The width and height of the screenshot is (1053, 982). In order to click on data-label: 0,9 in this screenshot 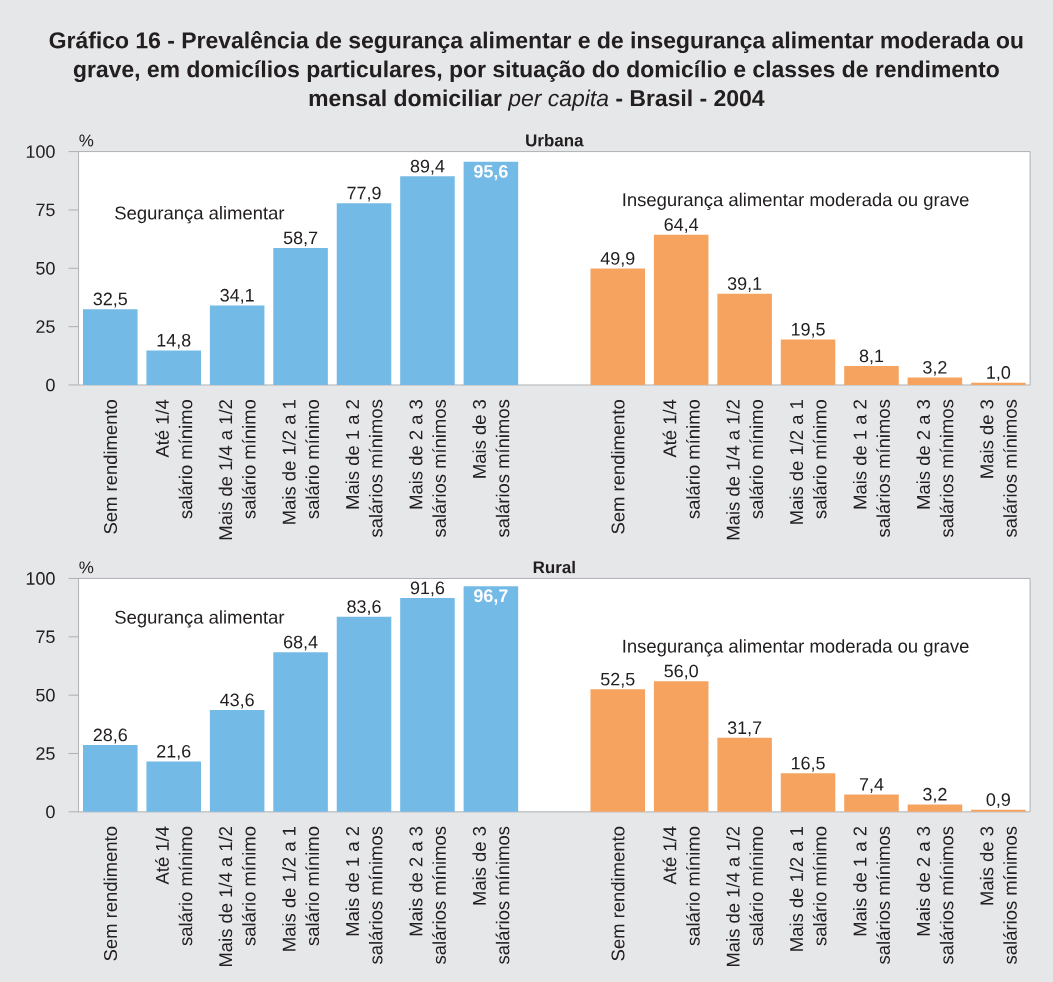, I will do `click(998, 800)`.